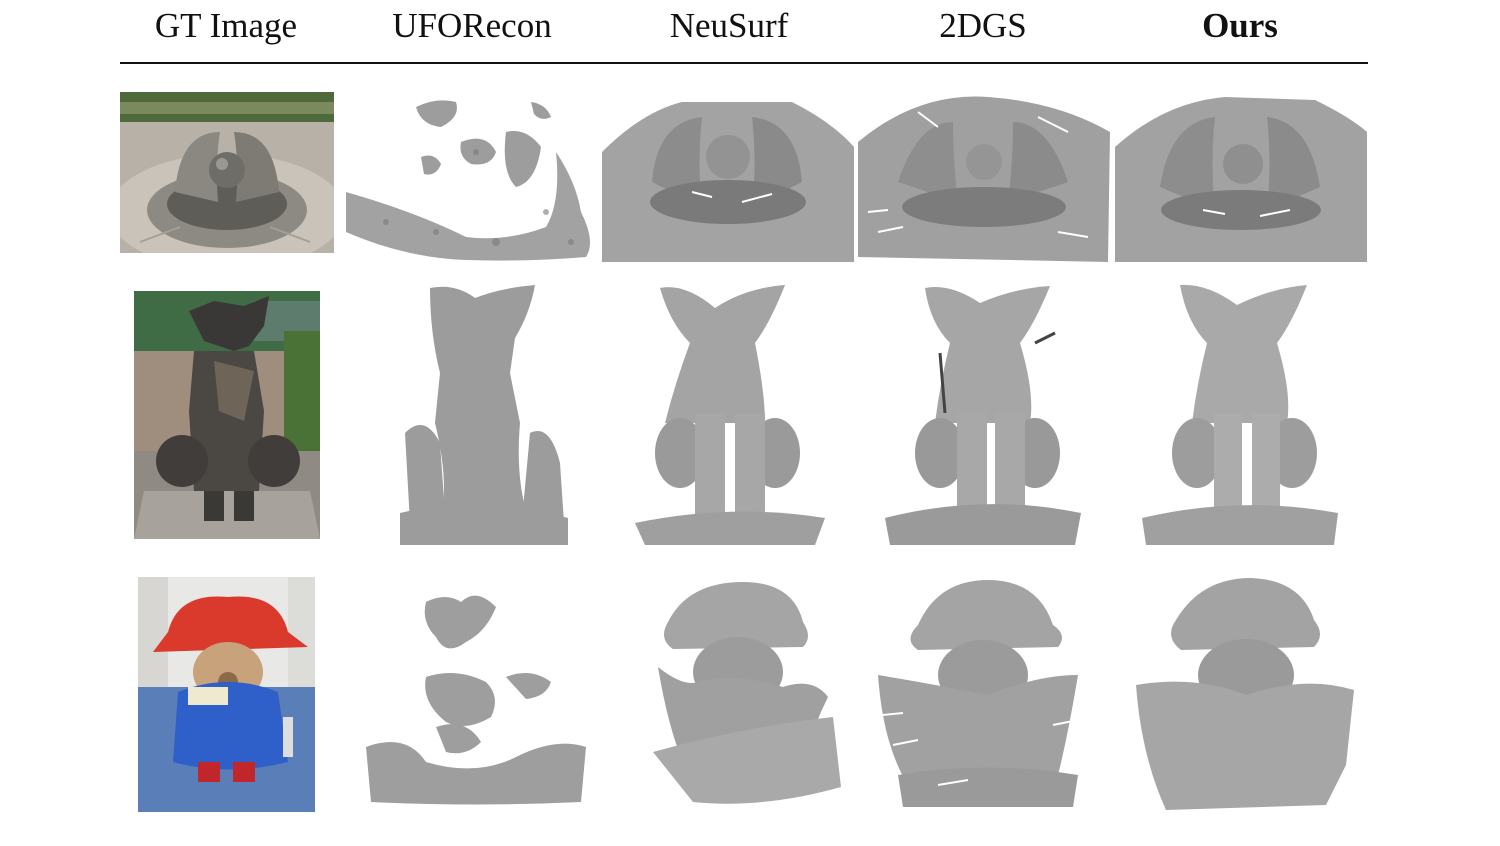 Image resolution: width=1500 pixels, height=846 pixels. I want to click on metal-dog-statue-photo-icon, so click(227, 415).